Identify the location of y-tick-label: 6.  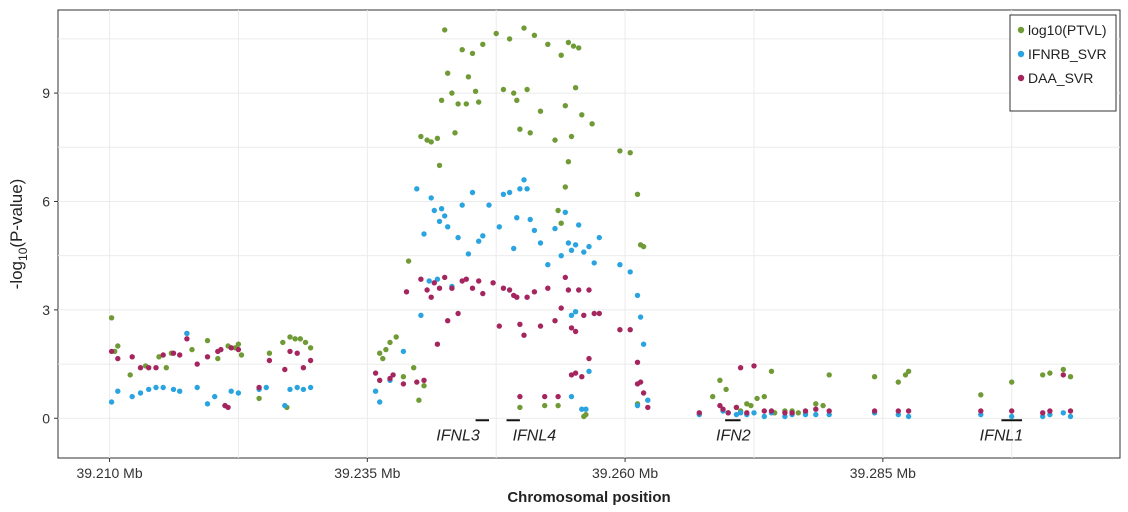
(46, 201).